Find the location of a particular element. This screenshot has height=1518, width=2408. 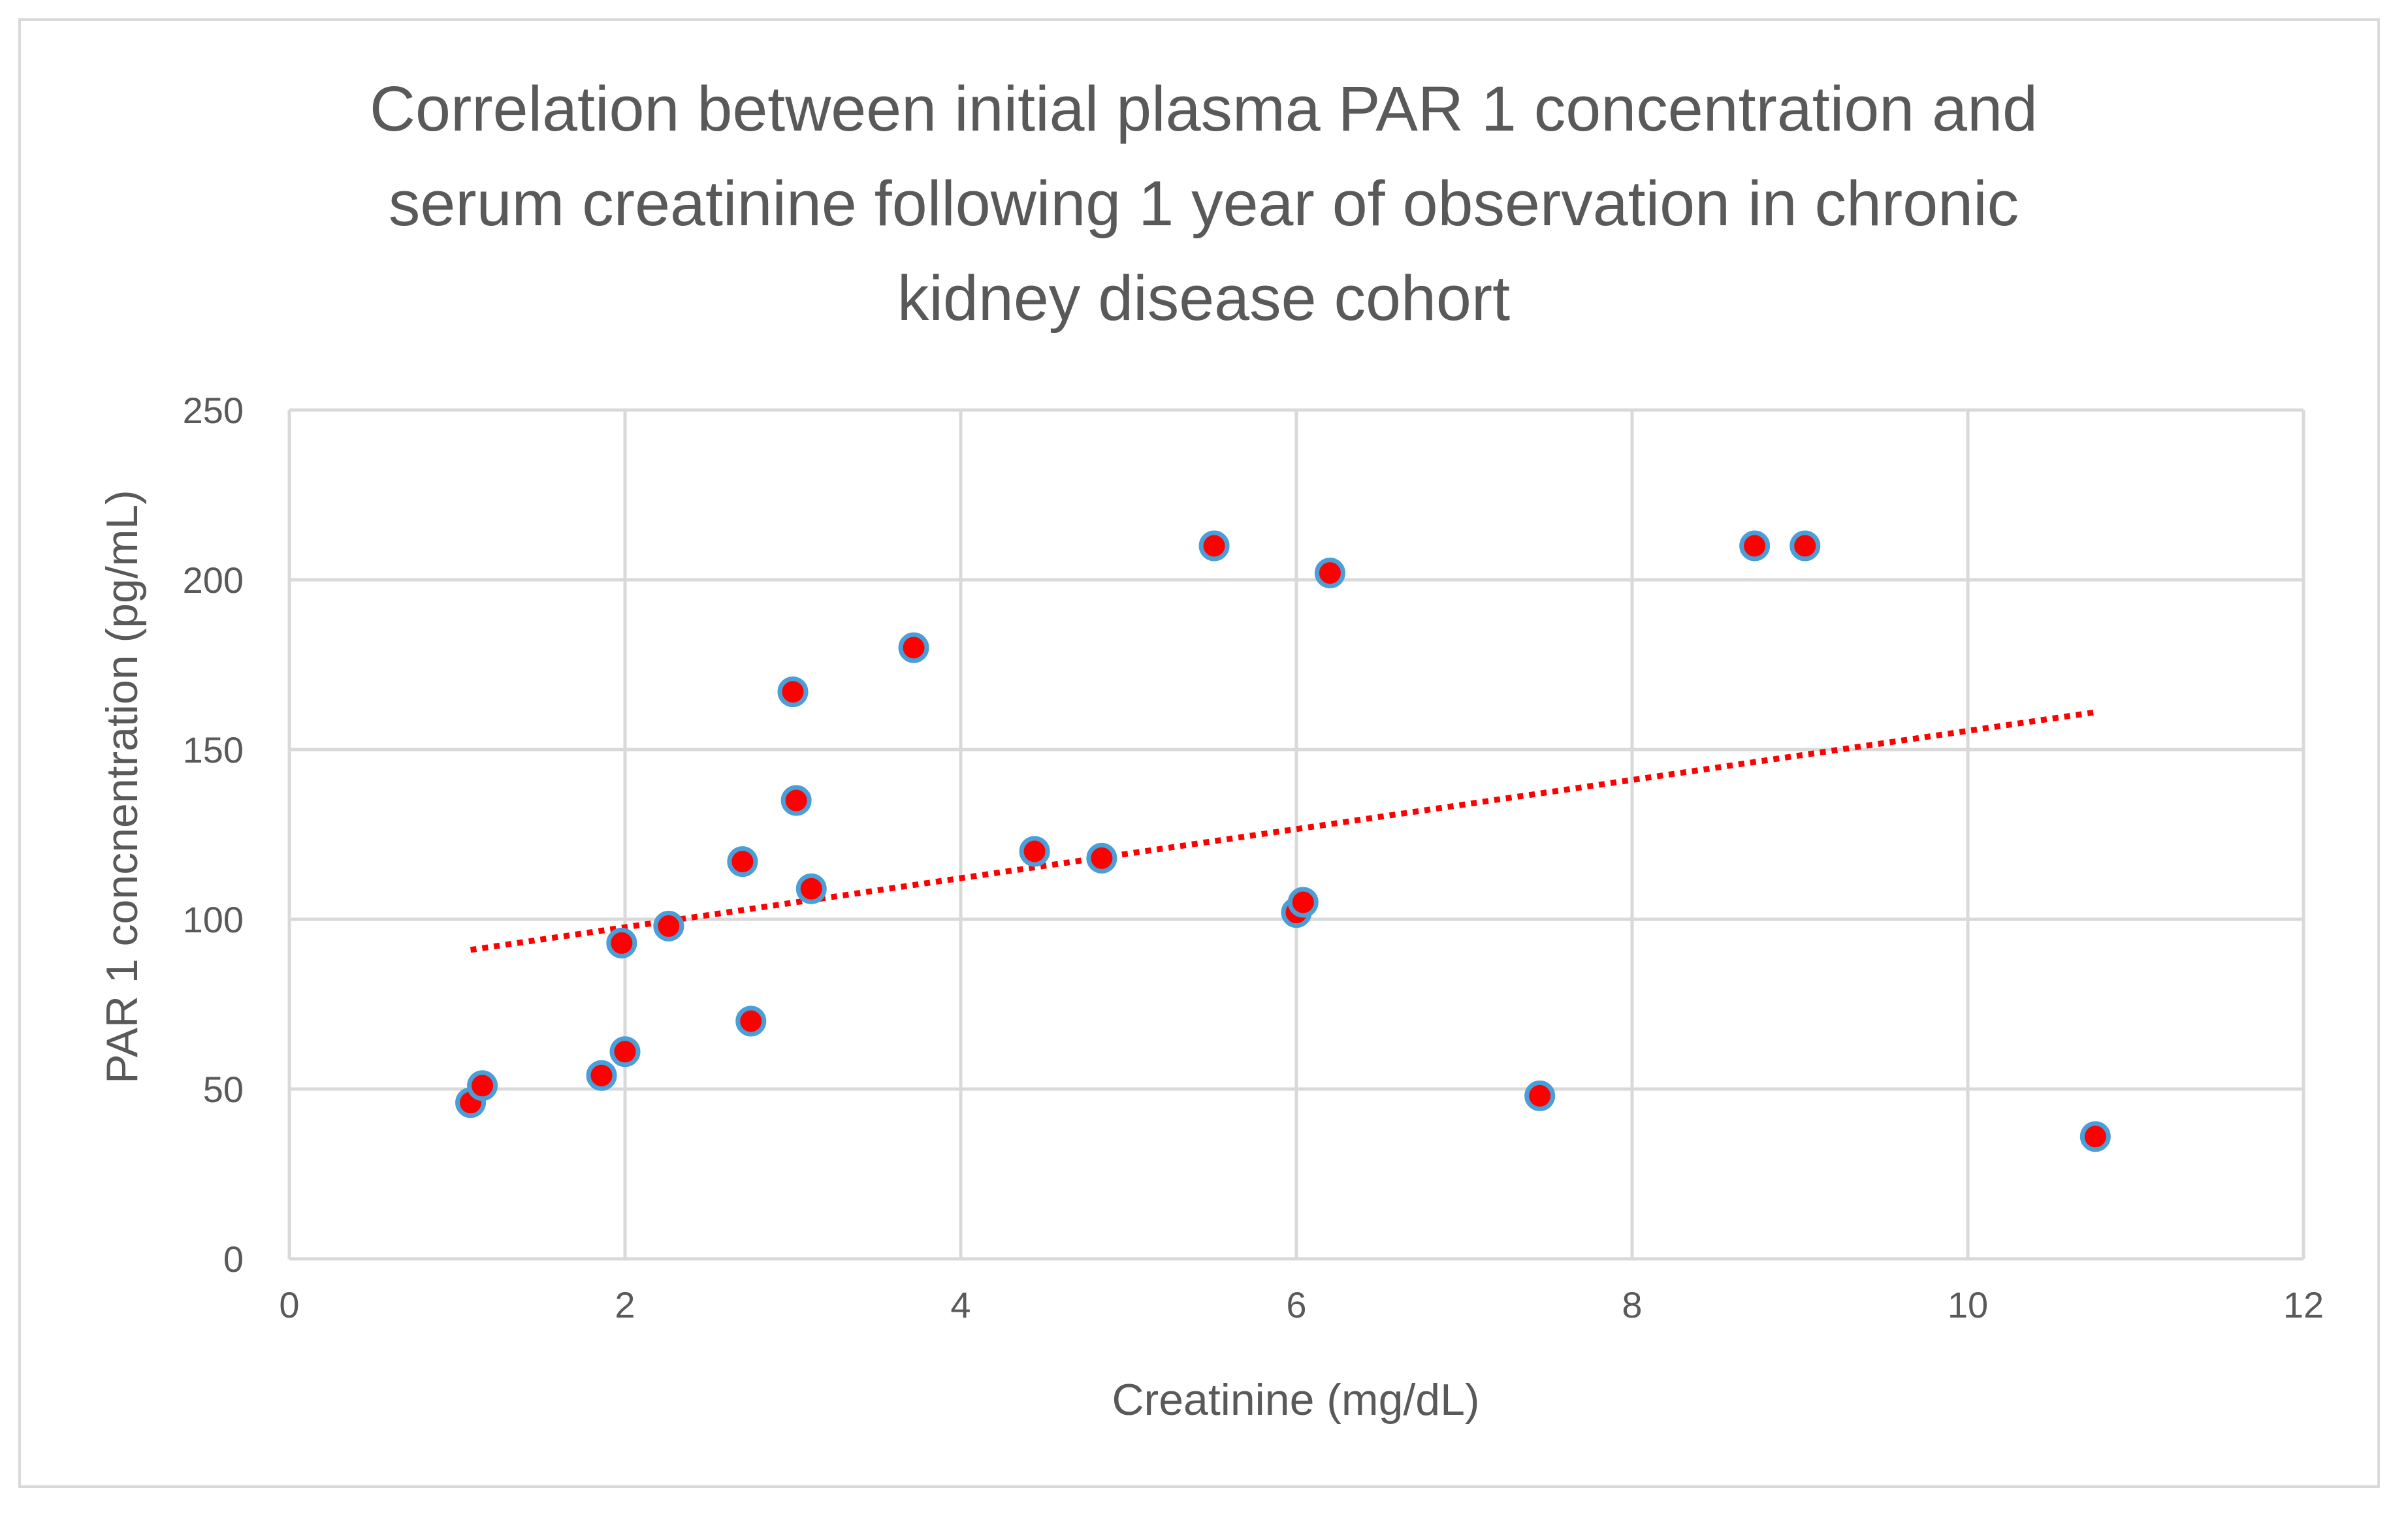

y-axis-title: PAR 1 concnentration (pg/mL) is located at coordinates (122, 787).